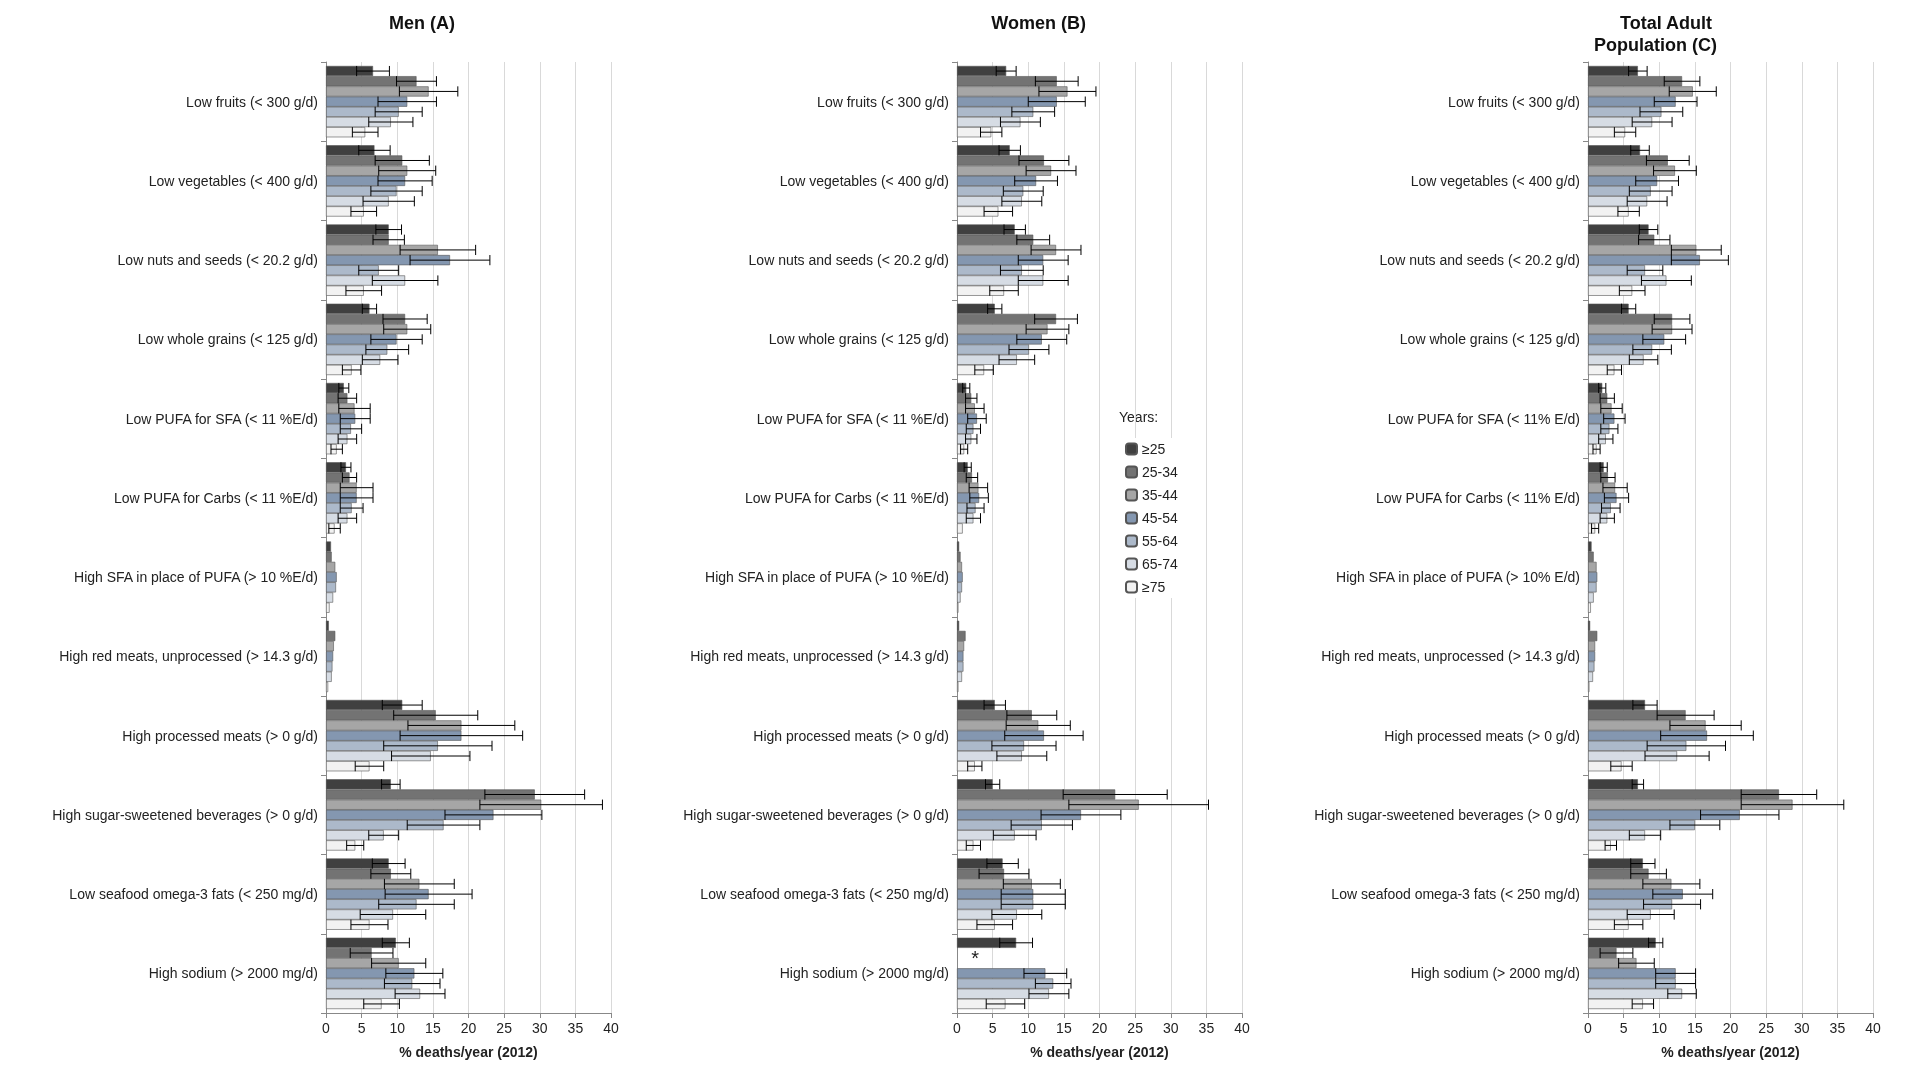 The width and height of the screenshot is (1911, 1083). Describe the element at coordinates (987, 942) in the screenshot. I see `bar` at that location.